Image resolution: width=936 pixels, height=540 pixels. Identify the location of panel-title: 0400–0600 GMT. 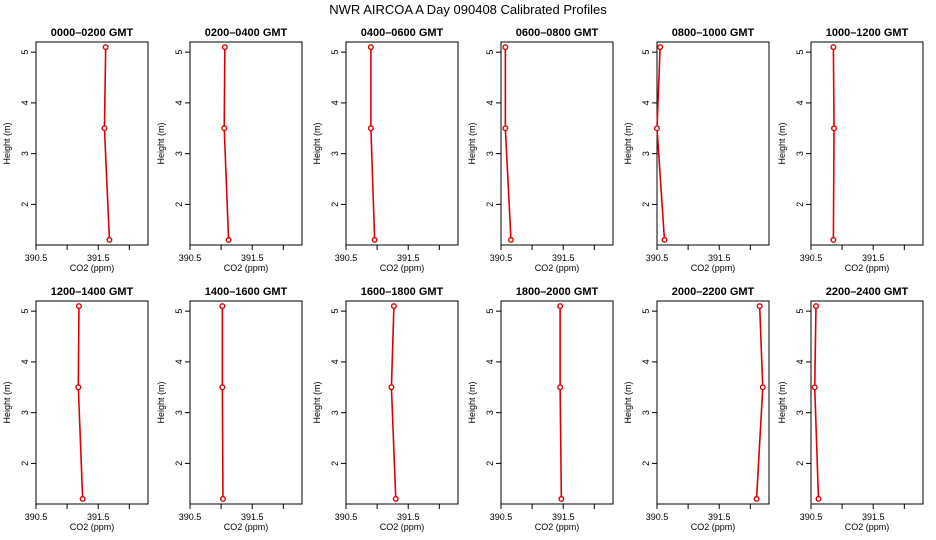
(402, 33).